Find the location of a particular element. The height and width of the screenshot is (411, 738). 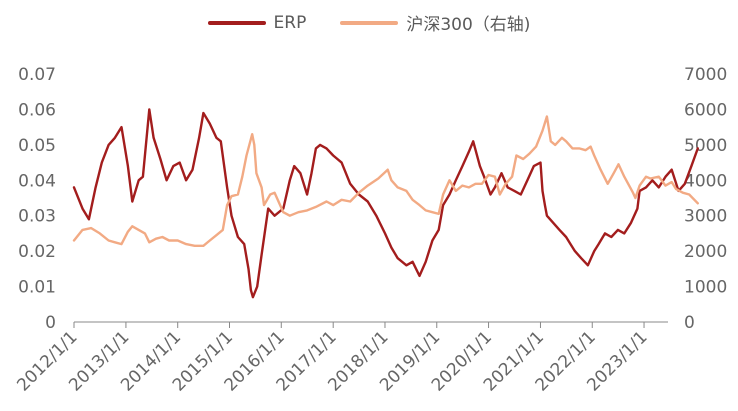

y-left-tick-label: 0.07 is located at coordinates (37, 75).